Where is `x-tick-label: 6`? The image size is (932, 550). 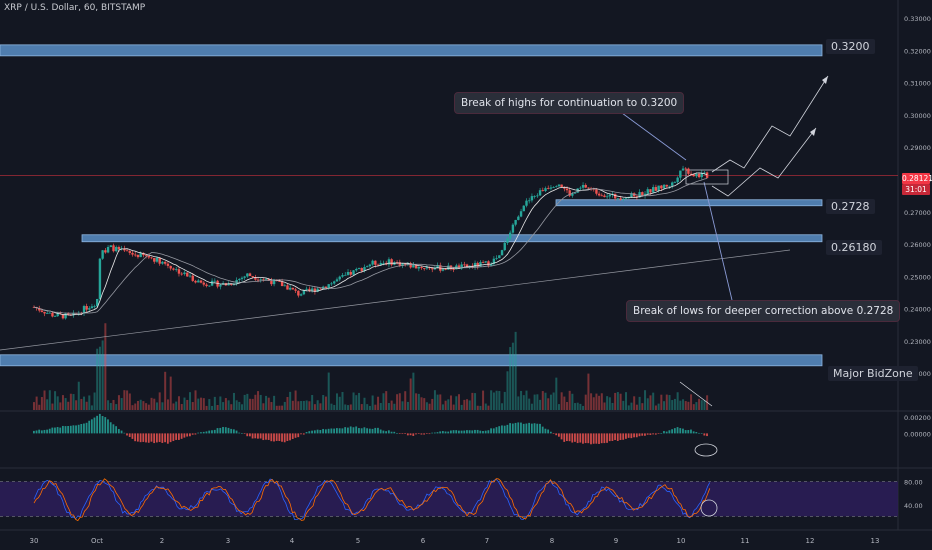 x-tick-label: 6 is located at coordinates (423, 541).